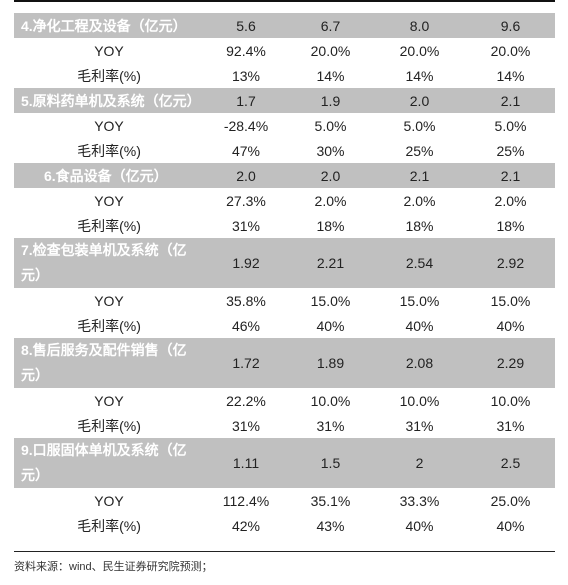 The width and height of the screenshot is (568, 585). Describe the element at coordinates (510, 263) in the screenshot. I see `value-cell: 2.92` at that location.